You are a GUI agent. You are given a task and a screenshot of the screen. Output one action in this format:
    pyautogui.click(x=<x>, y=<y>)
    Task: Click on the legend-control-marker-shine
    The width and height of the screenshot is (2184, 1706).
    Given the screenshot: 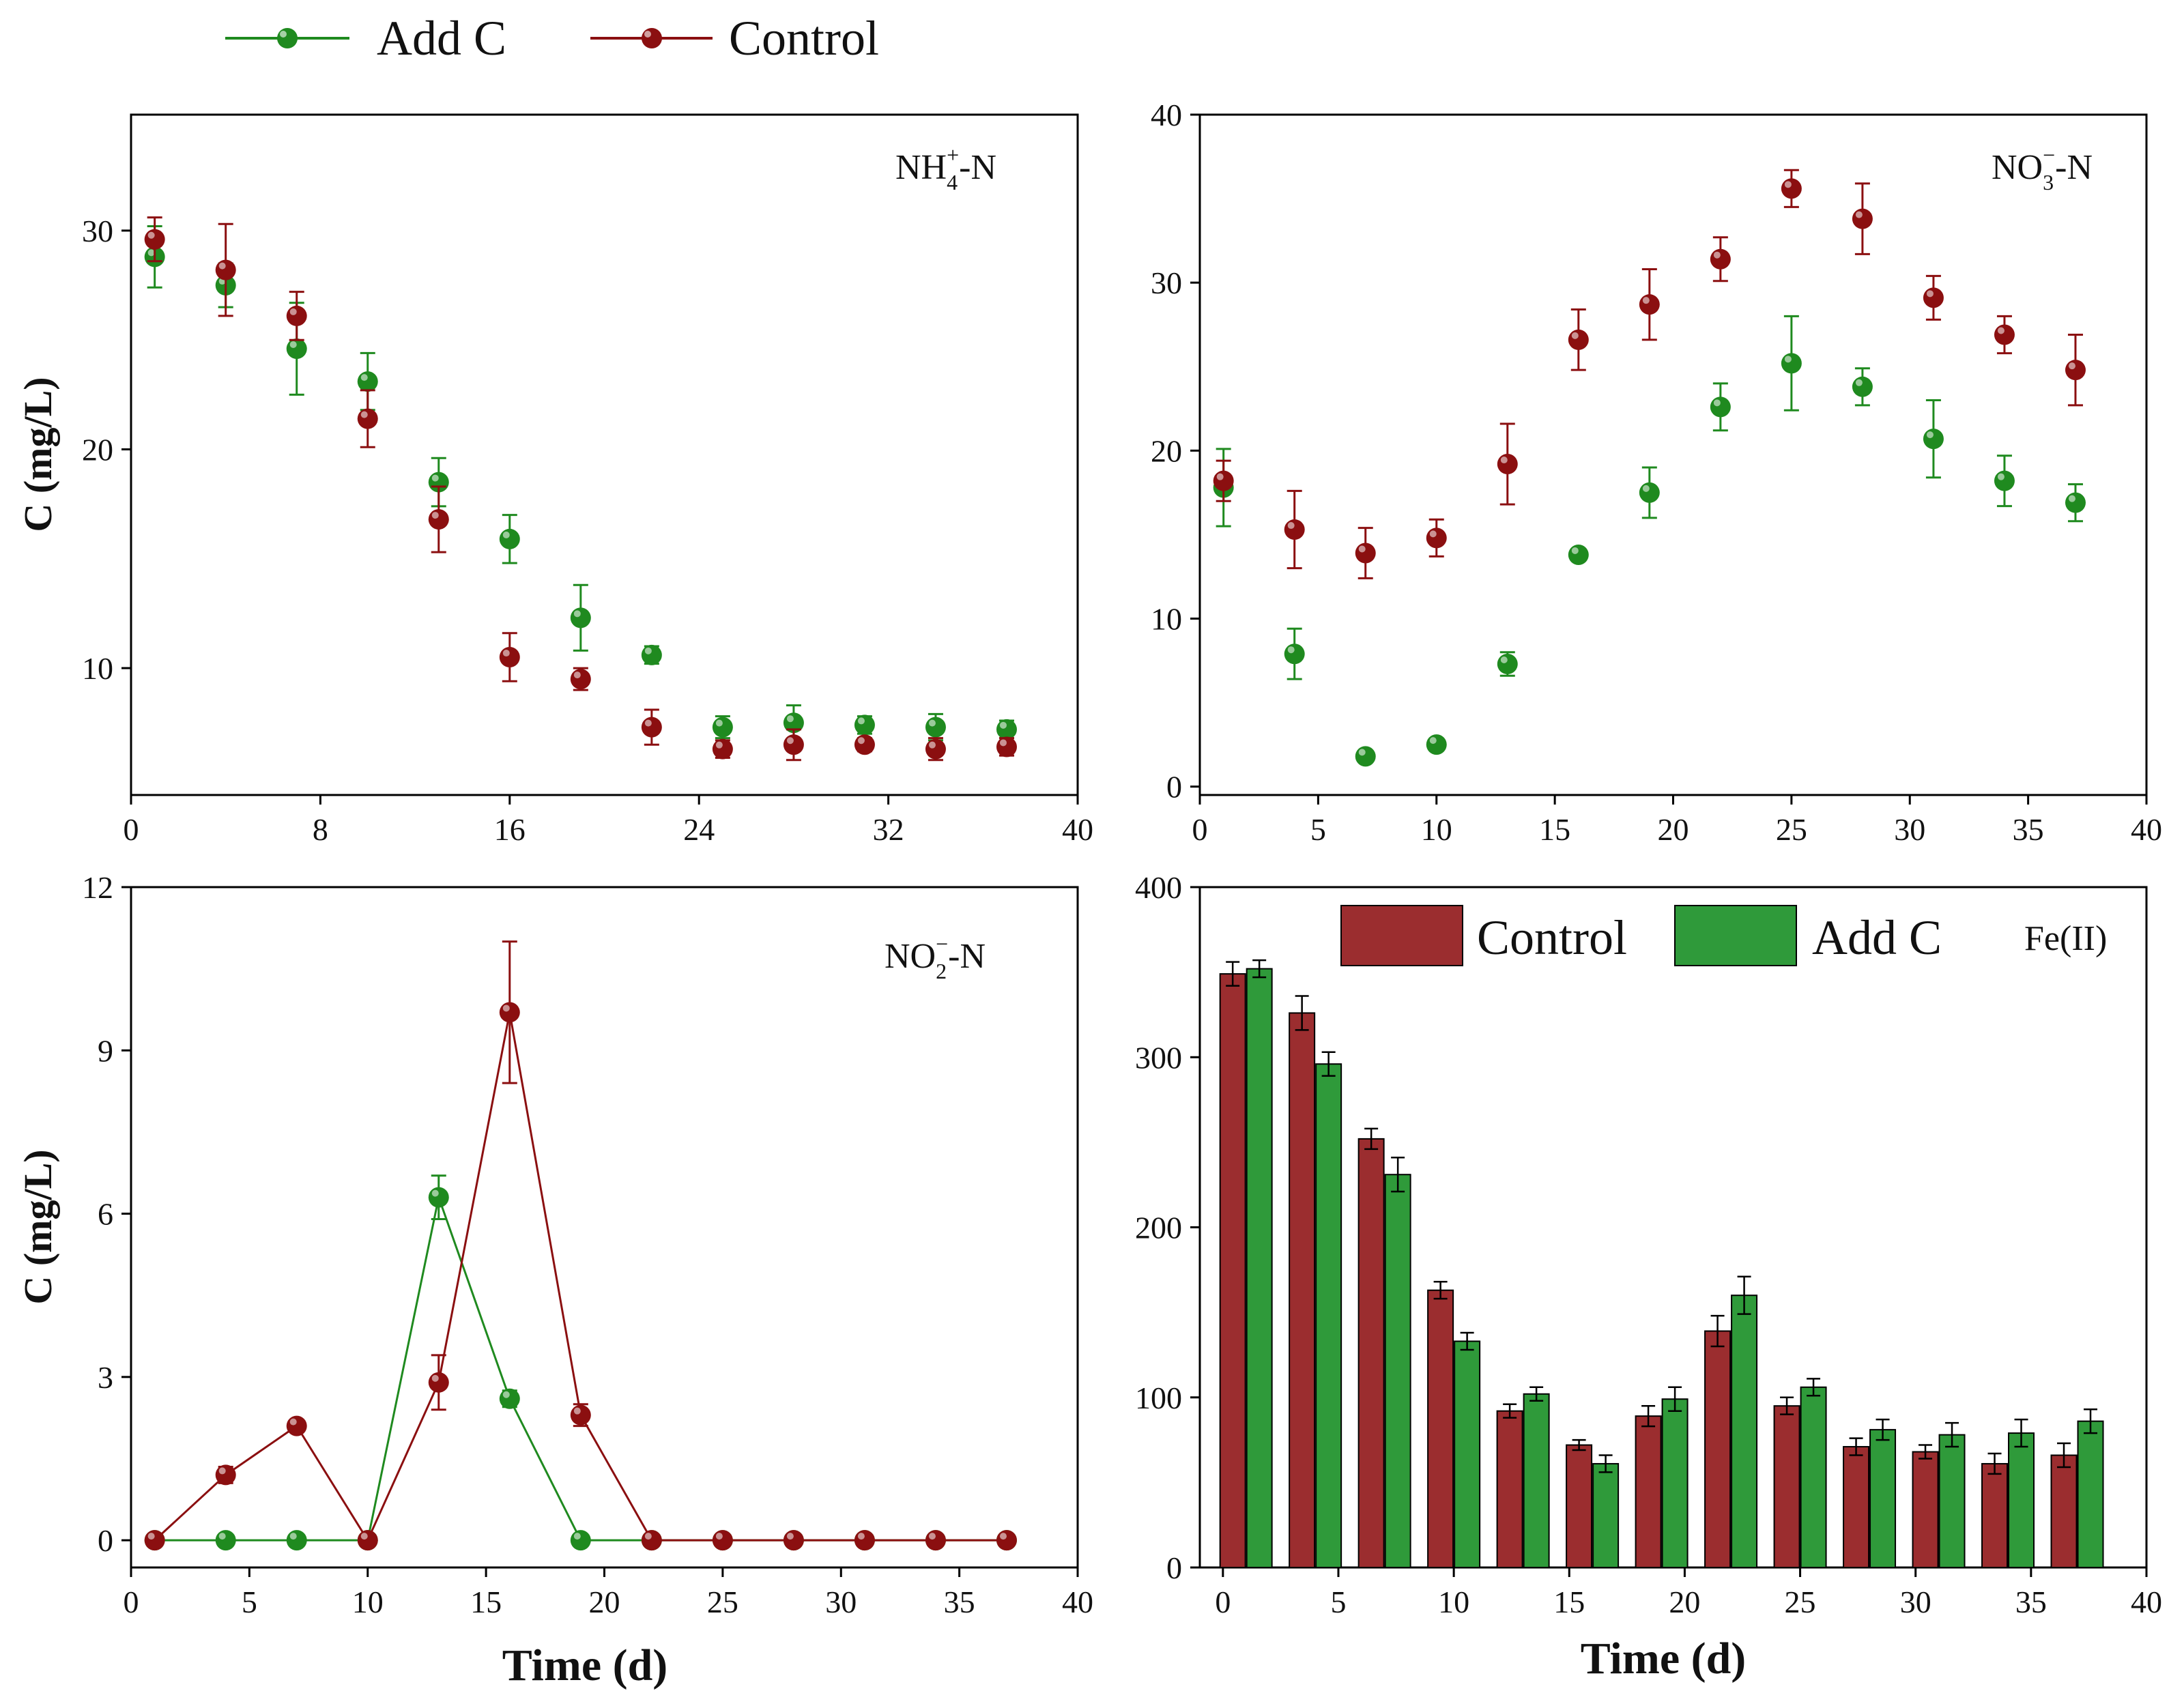 What is the action you would take?
    pyautogui.click(x=647, y=34)
    